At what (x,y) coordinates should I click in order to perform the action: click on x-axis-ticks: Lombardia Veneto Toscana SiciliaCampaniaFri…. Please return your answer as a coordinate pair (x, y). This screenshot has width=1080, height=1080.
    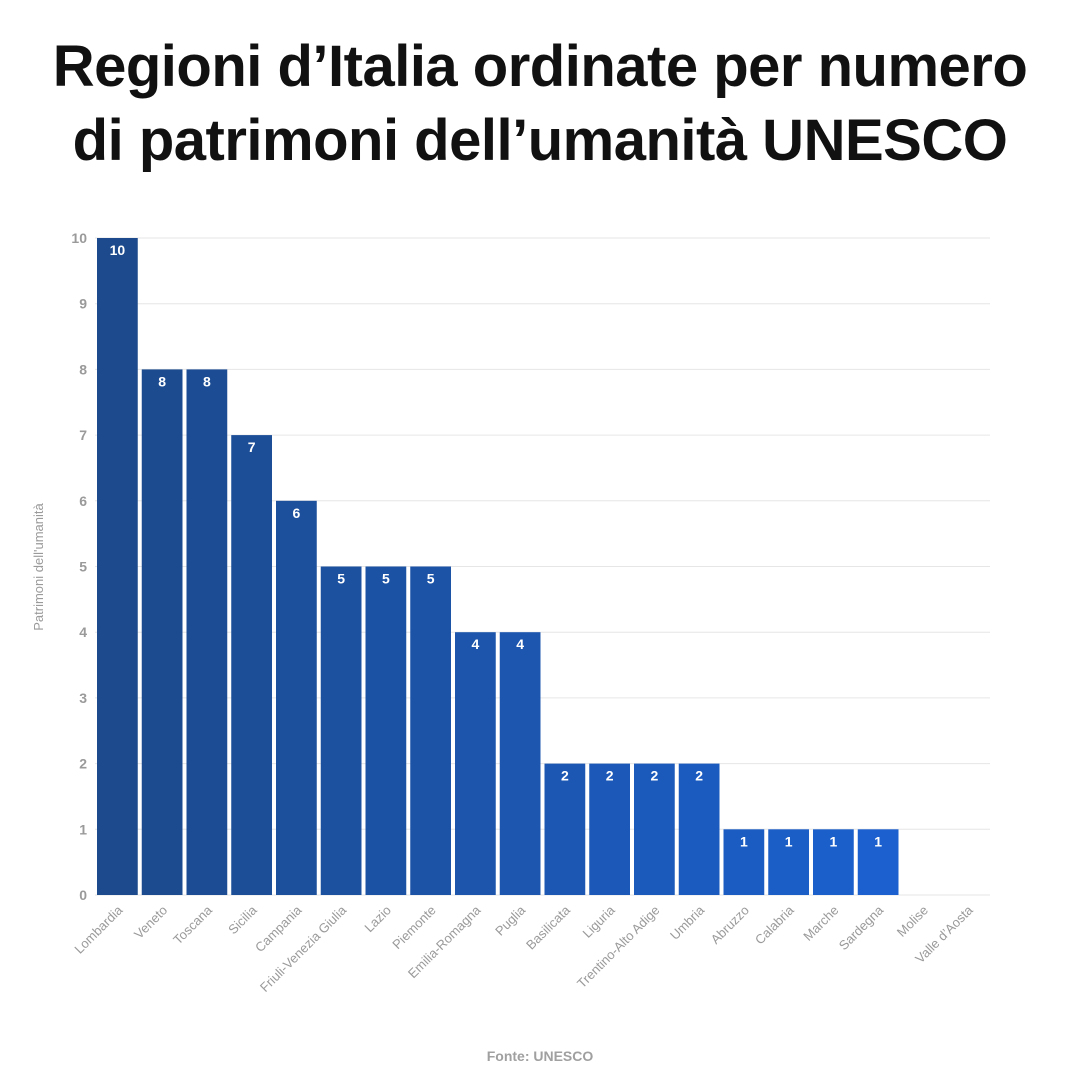
    Looking at the image, I should click on (523, 948).